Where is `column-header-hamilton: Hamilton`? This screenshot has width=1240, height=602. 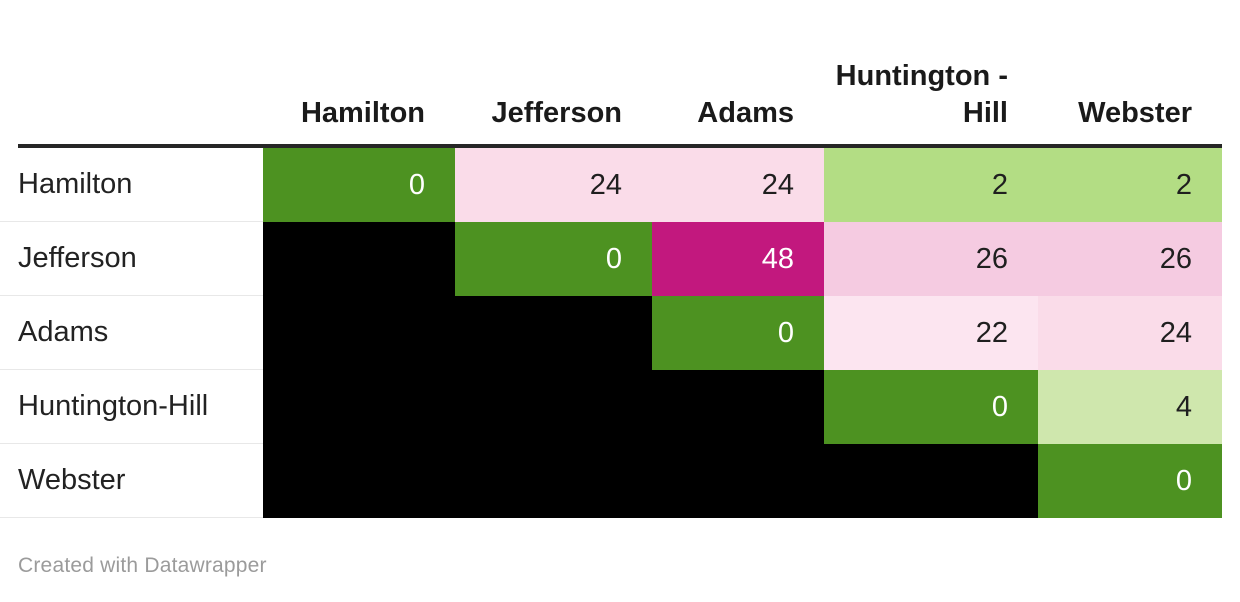
column-header-hamilton: Hamilton is located at coordinates (362, 113).